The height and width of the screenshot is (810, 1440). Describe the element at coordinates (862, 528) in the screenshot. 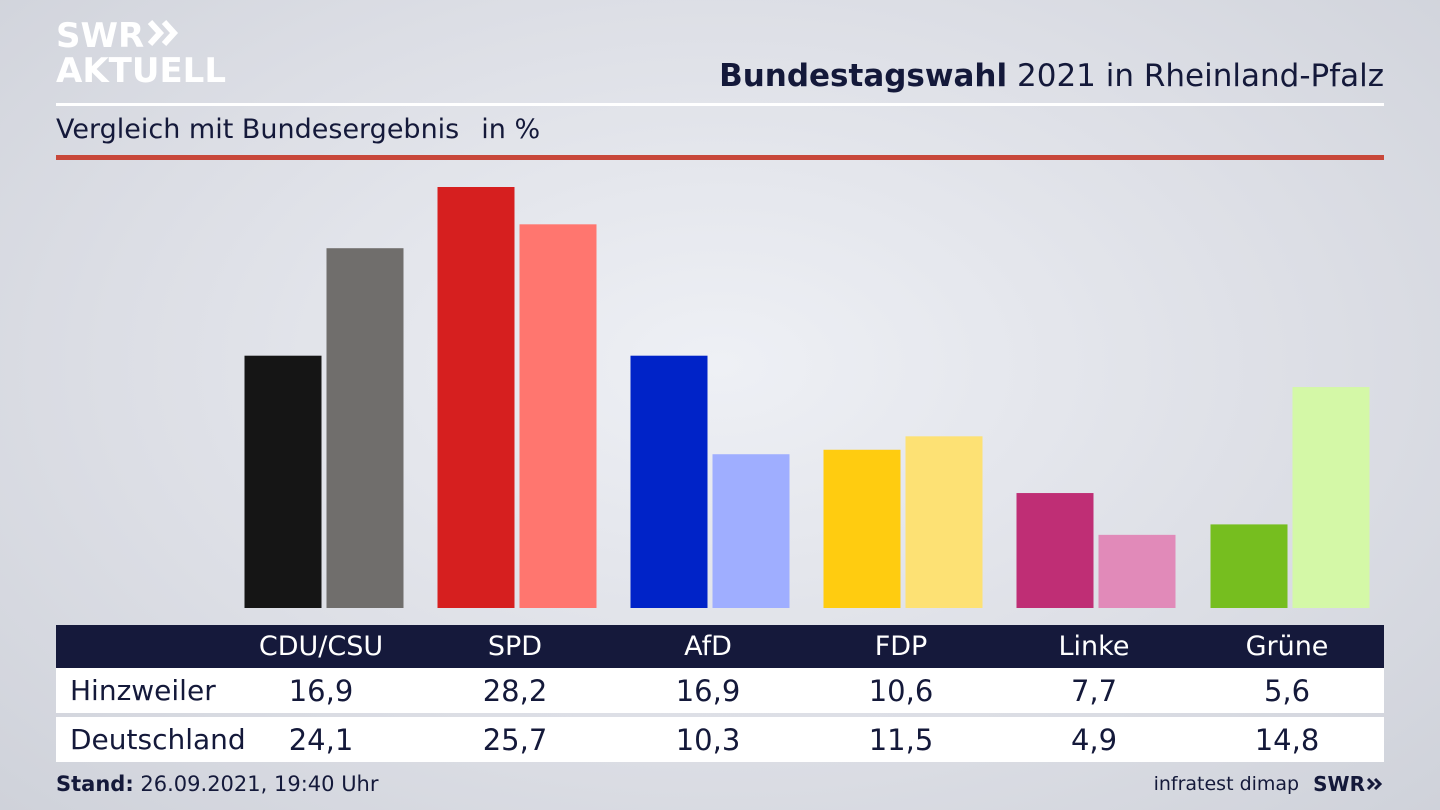

I see `bar-fdp-hinzweiler` at that location.